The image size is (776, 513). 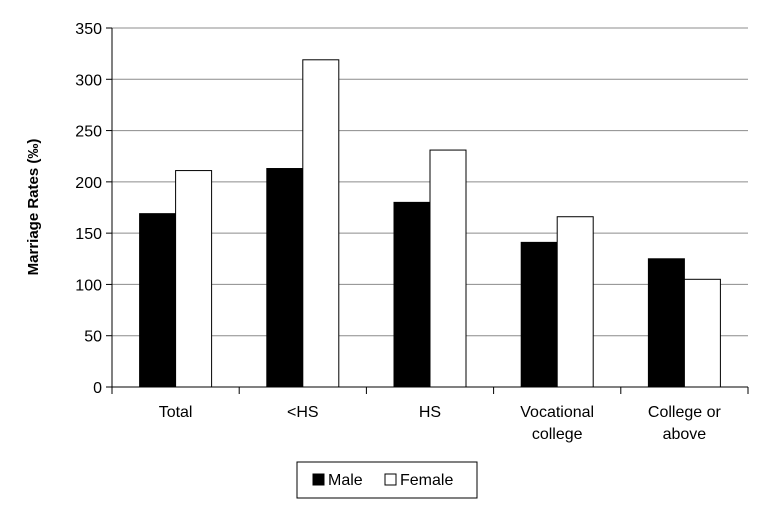 I want to click on x-tick-label: Vocational, so click(x=557, y=412).